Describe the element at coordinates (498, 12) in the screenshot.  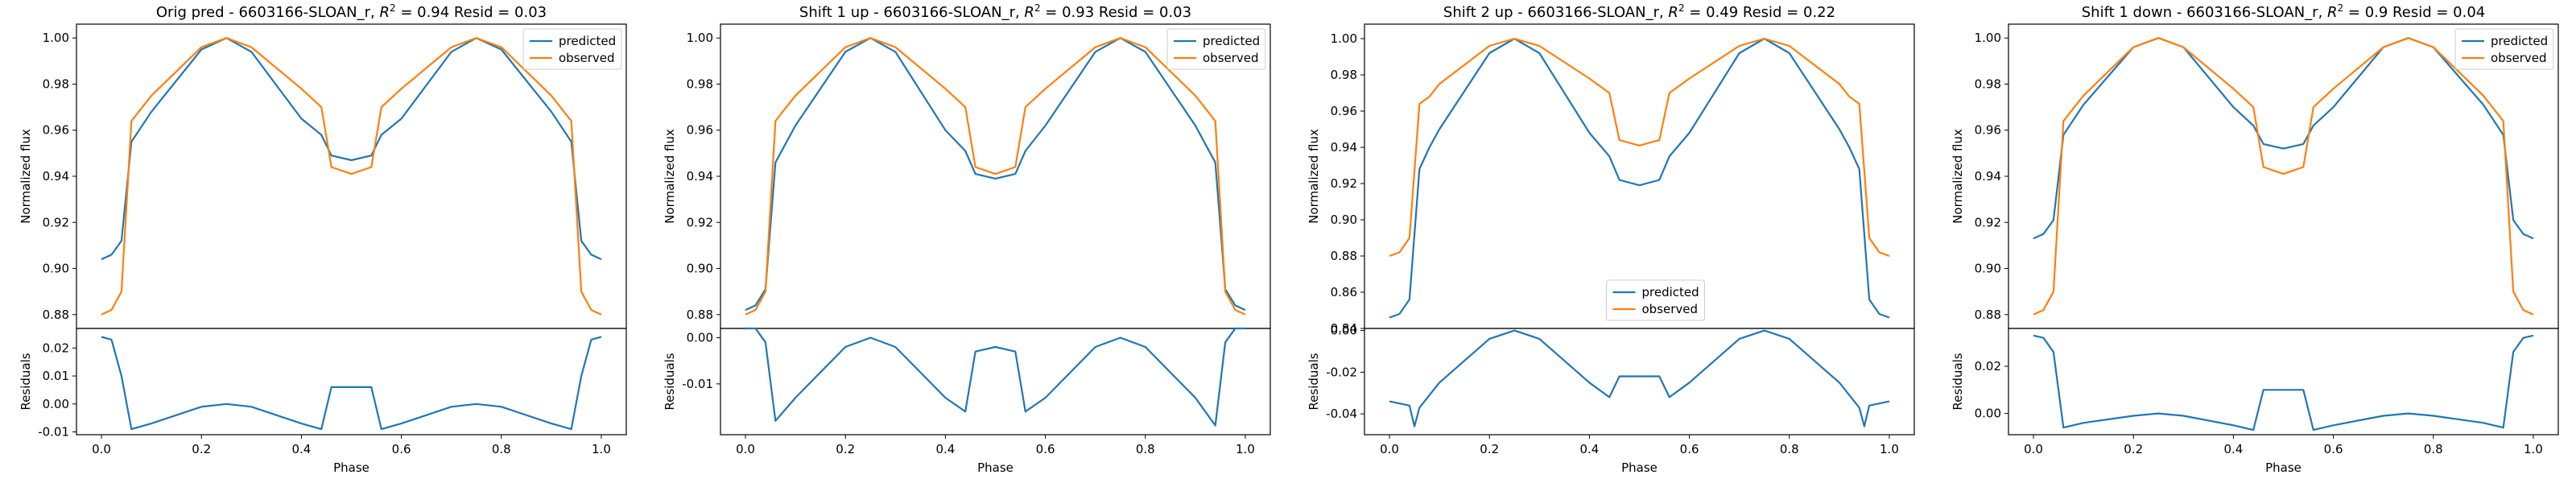
I see `title-resid: Resid = 0.03` at that location.